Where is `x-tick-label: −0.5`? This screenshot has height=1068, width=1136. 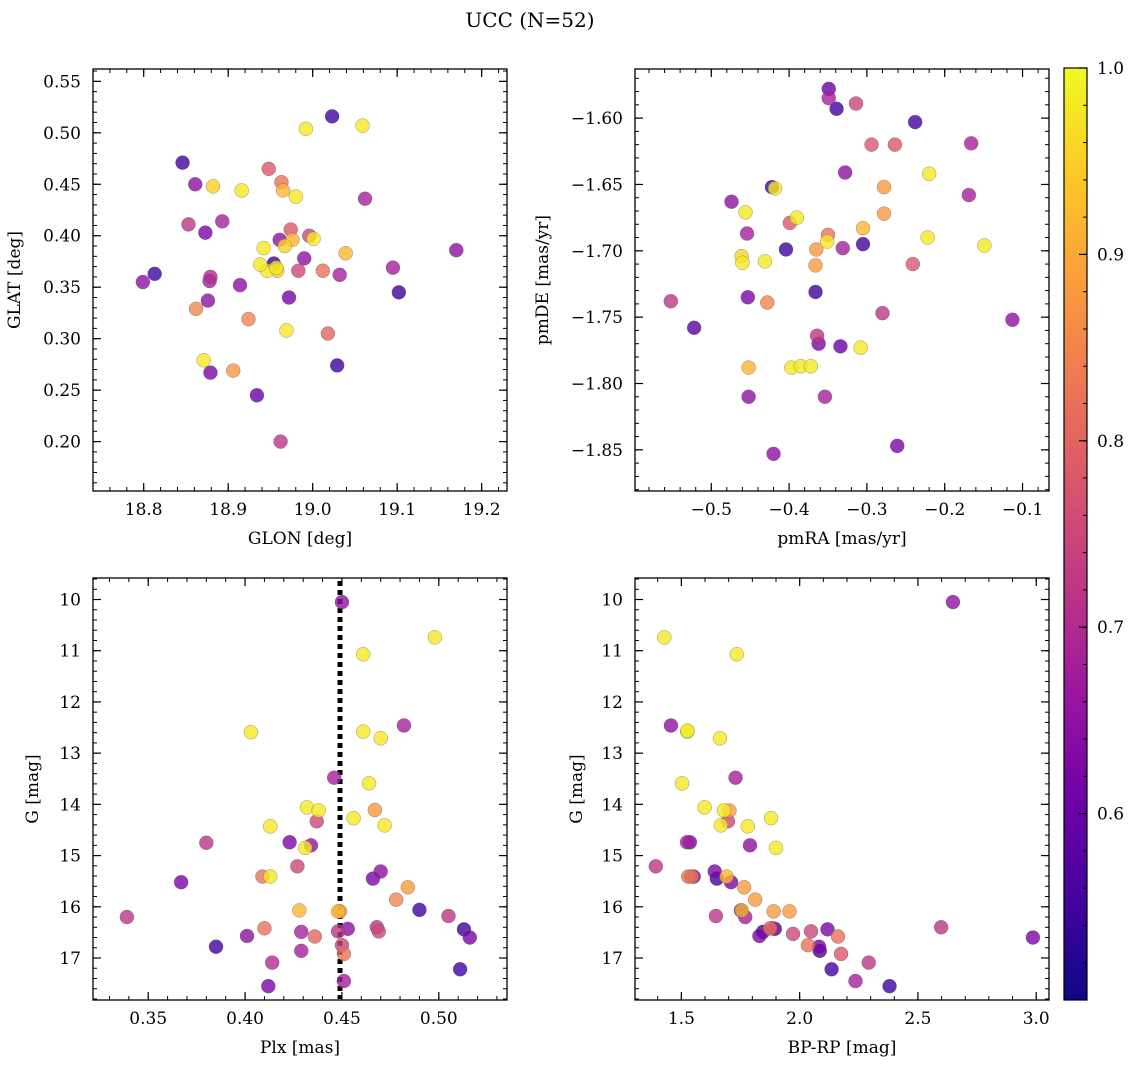
x-tick-label: −0.5 is located at coordinates (711, 510).